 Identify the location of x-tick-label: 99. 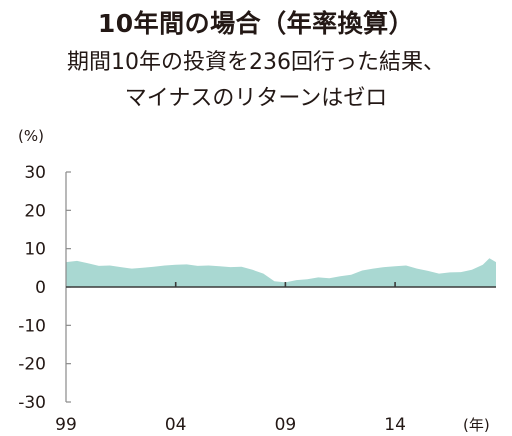
(66, 425).